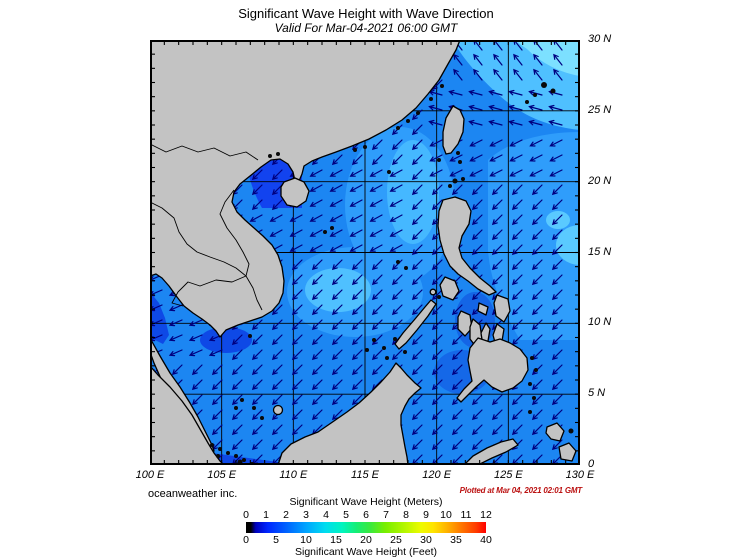 This screenshot has width=755, height=560. Describe the element at coordinates (266, 515) in the screenshot. I see `legend-tick: 1` at that location.